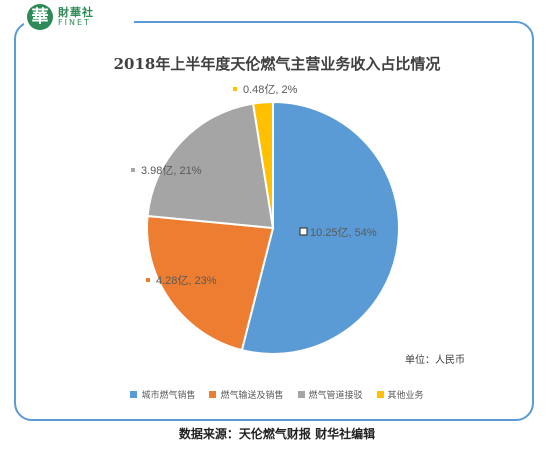 The image size is (554, 457). Describe the element at coordinates (270, 89) in the screenshot. I see `data-label-4: 0.48亿, 2%` at that location.